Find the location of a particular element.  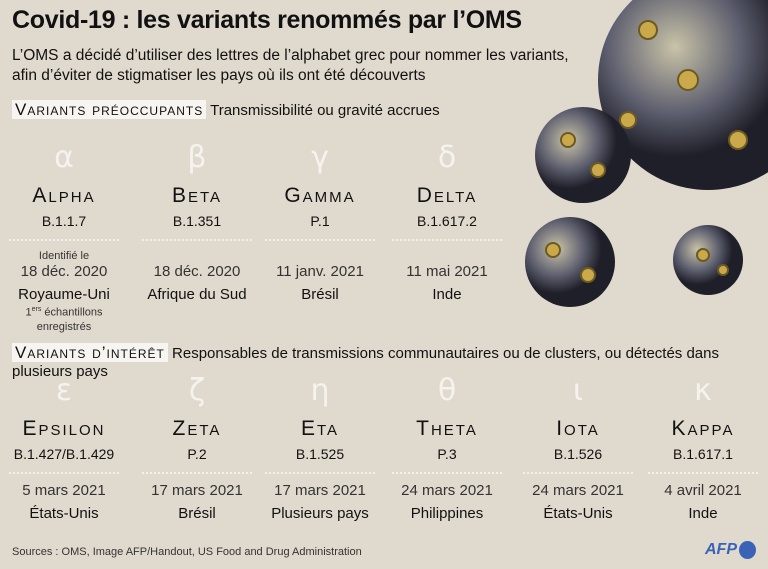

variant-name: Zeta is located at coordinates (197, 428).